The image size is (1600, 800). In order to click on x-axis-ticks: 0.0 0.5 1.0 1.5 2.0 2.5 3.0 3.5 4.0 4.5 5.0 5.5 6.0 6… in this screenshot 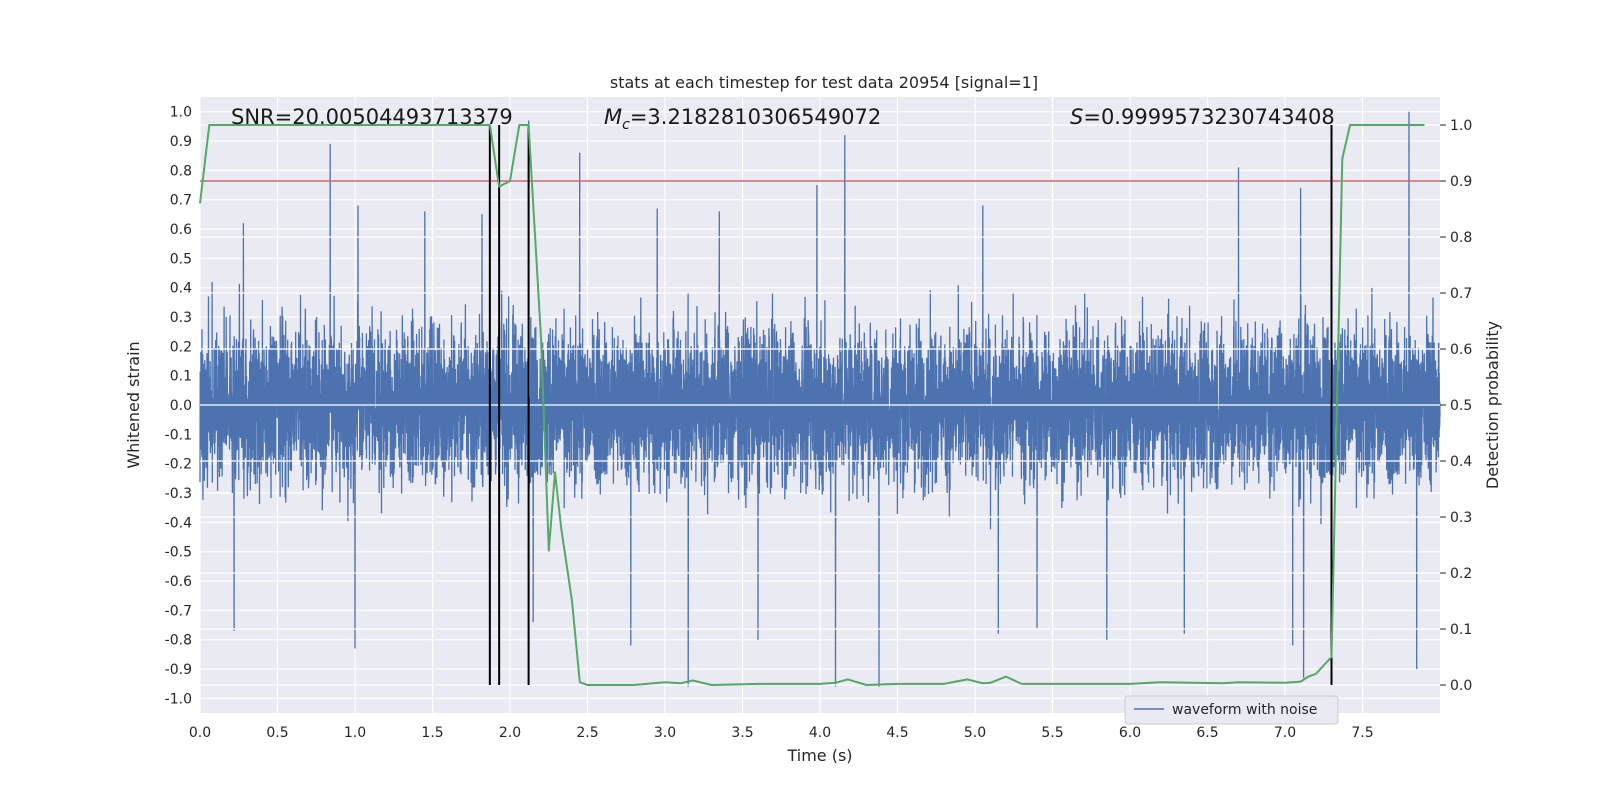, I will do `click(781, 733)`.